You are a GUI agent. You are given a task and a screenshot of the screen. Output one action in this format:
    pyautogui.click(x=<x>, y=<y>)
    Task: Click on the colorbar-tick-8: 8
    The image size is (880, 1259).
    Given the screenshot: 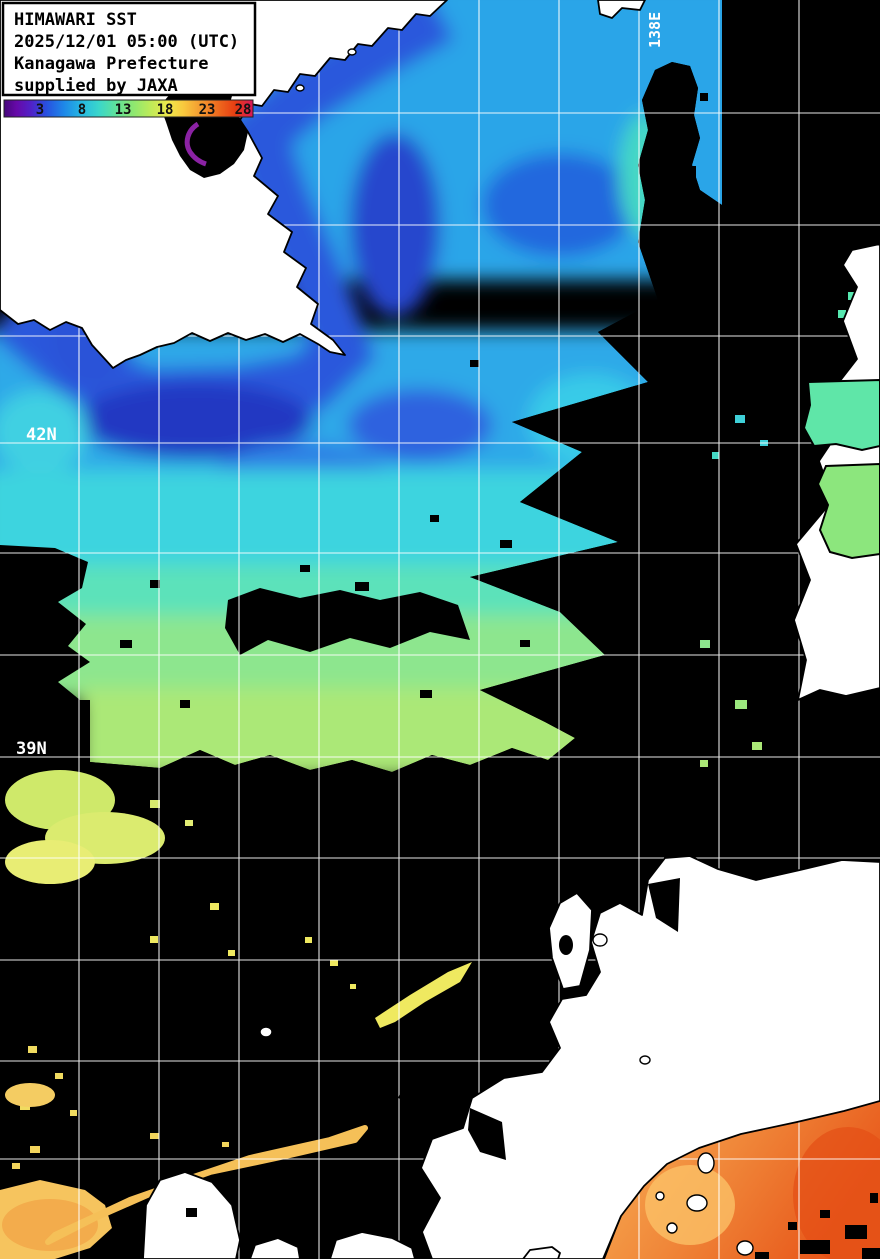 What is the action you would take?
    pyautogui.click(x=82, y=110)
    